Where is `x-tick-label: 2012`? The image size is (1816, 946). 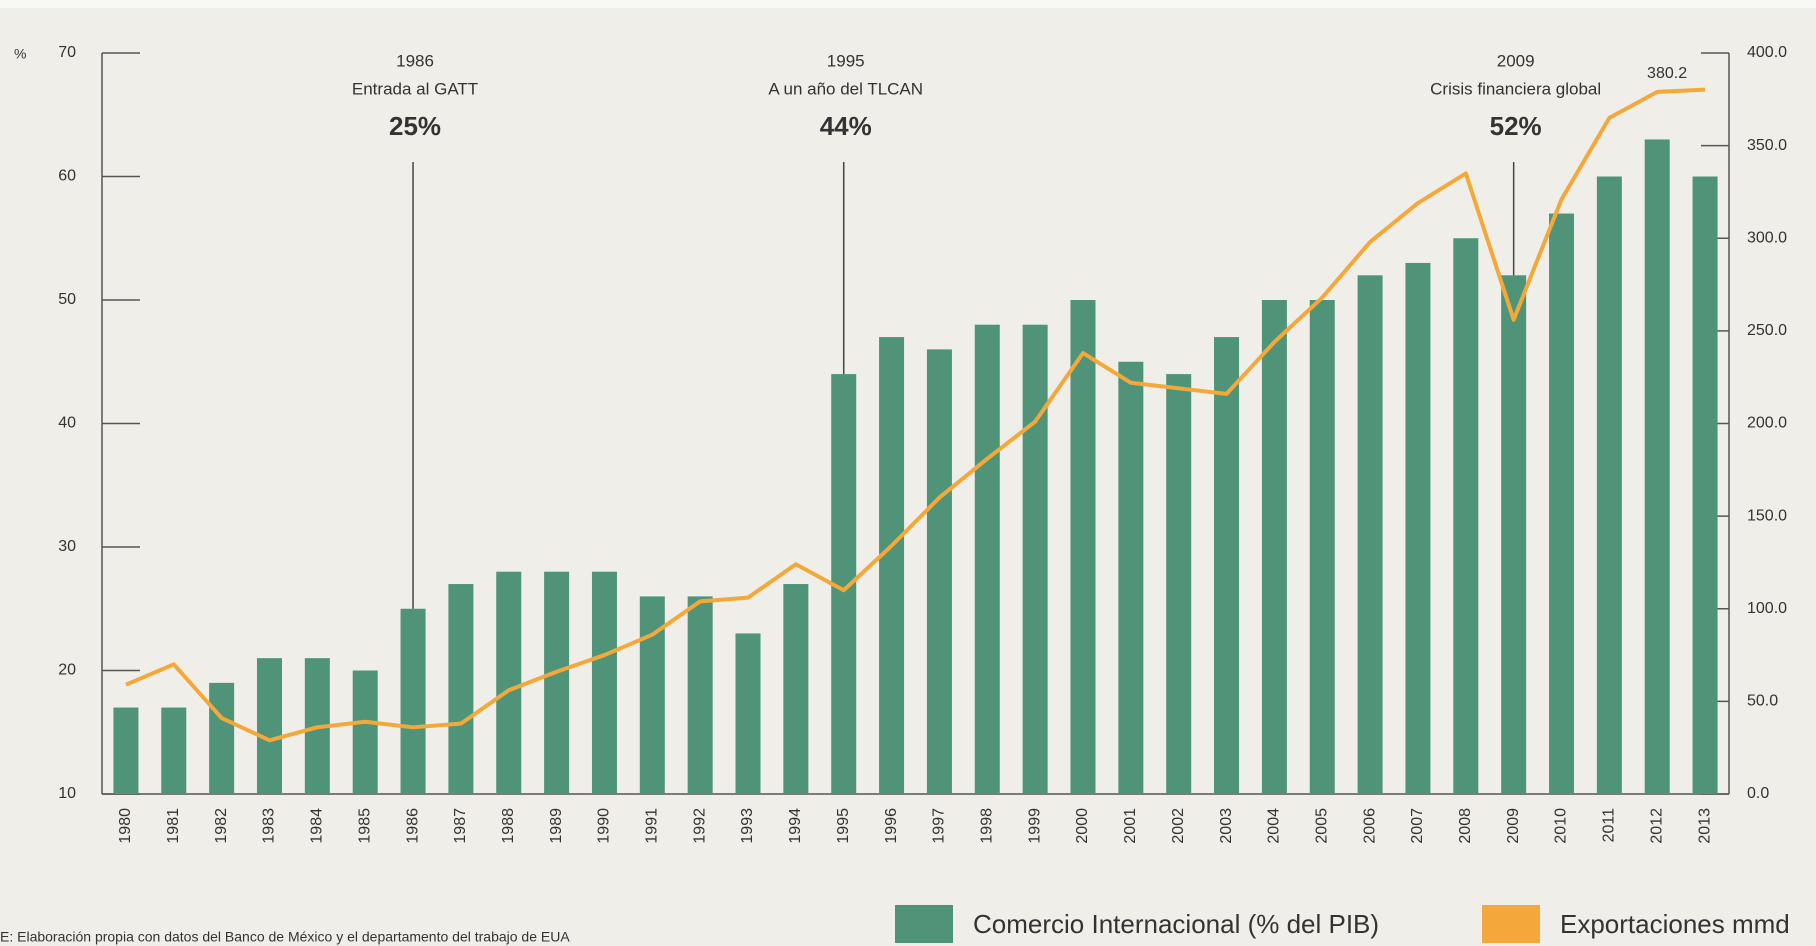
x-tick-label: 2012 is located at coordinates (1656, 826).